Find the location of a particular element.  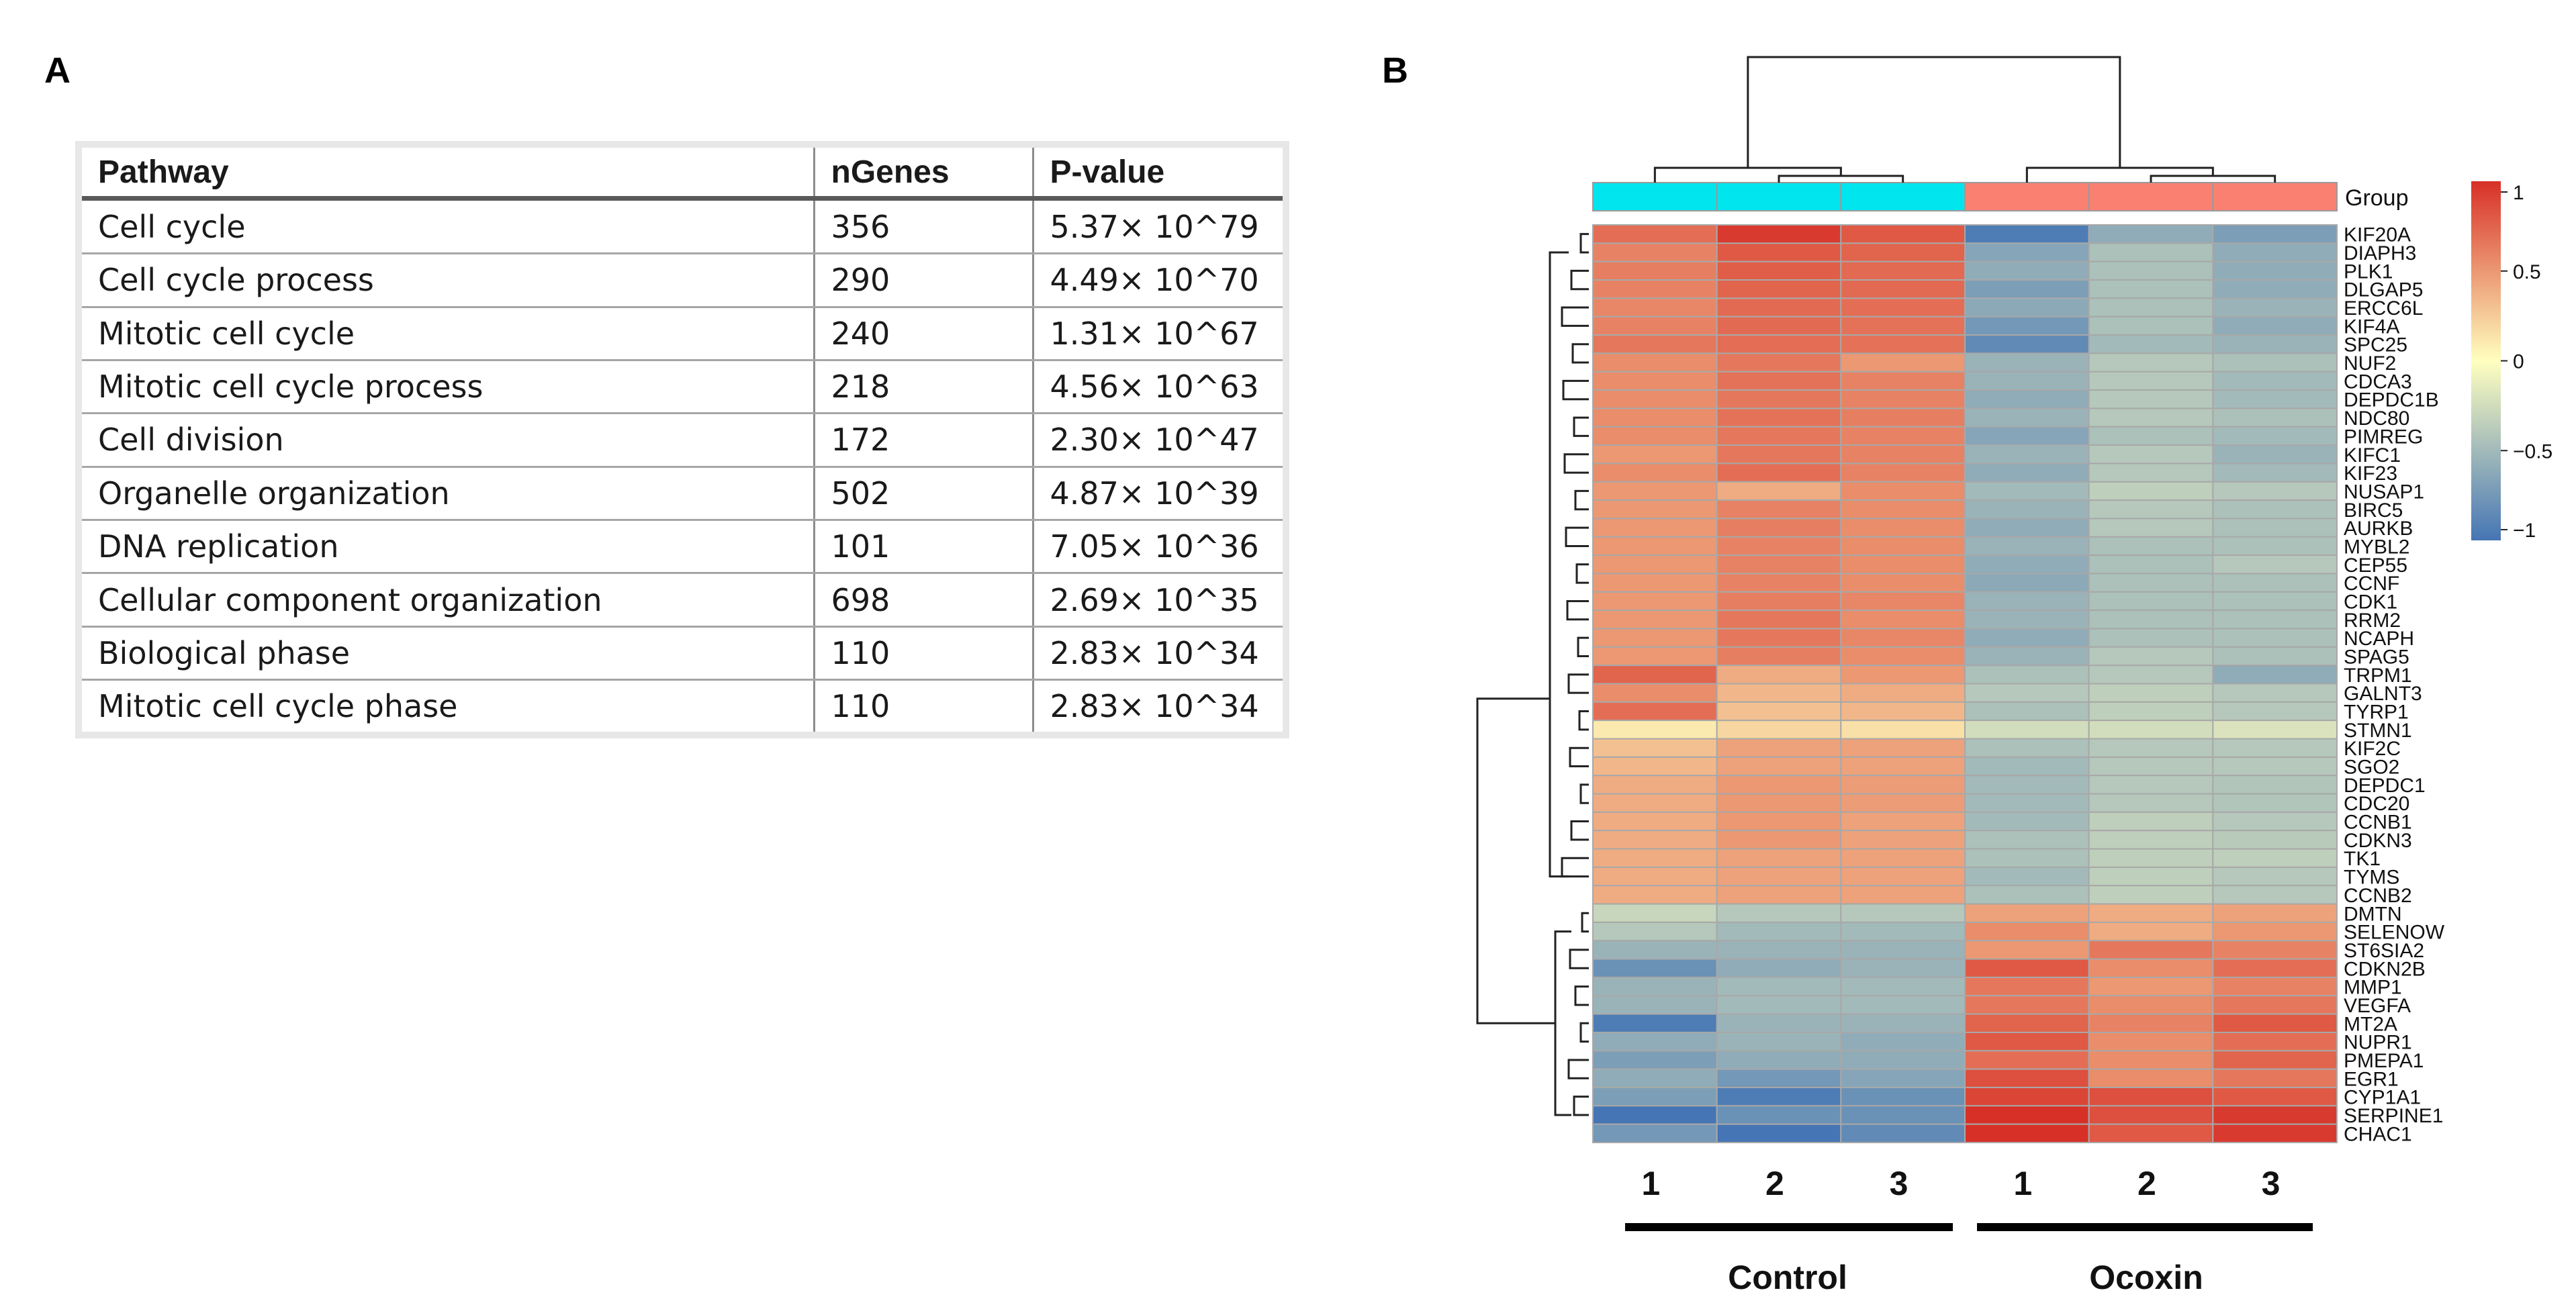

gene-label: DEPDC1B is located at coordinates (2391, 400).